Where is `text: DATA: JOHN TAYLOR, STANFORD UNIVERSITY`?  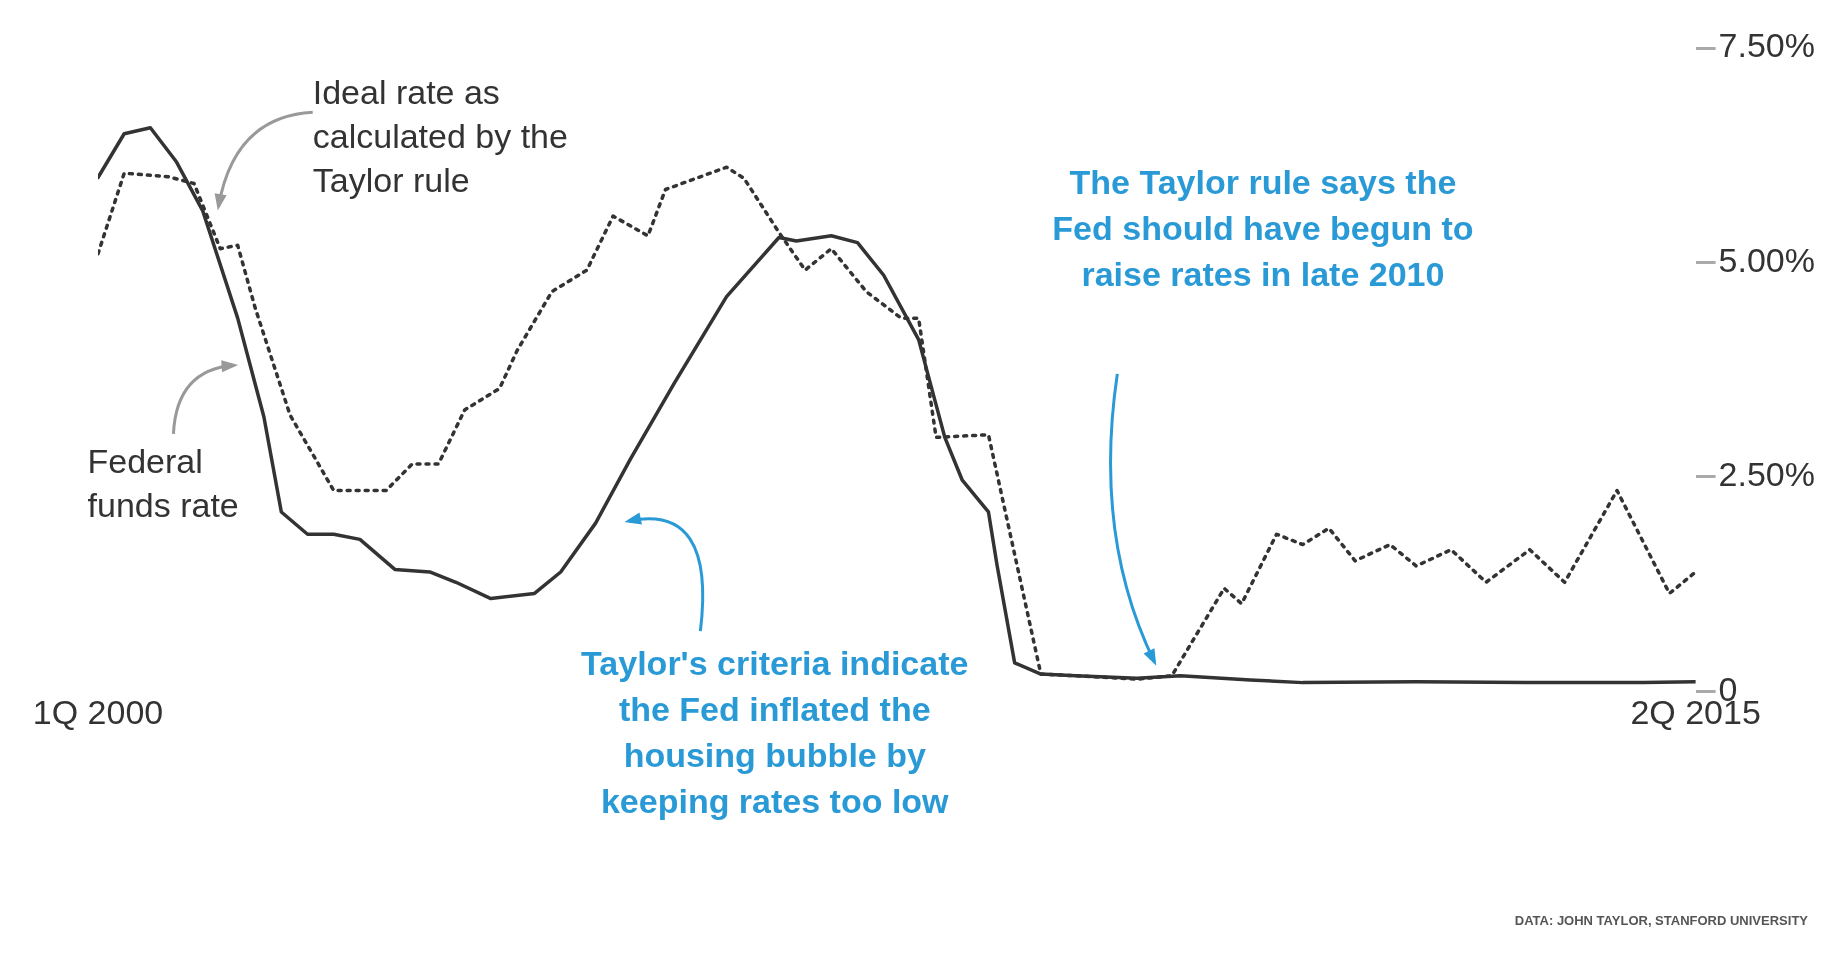
text: DATA: JOHN TAYLOR, STANFORD UNIVERSITY is located at coordinates (1661, 921).